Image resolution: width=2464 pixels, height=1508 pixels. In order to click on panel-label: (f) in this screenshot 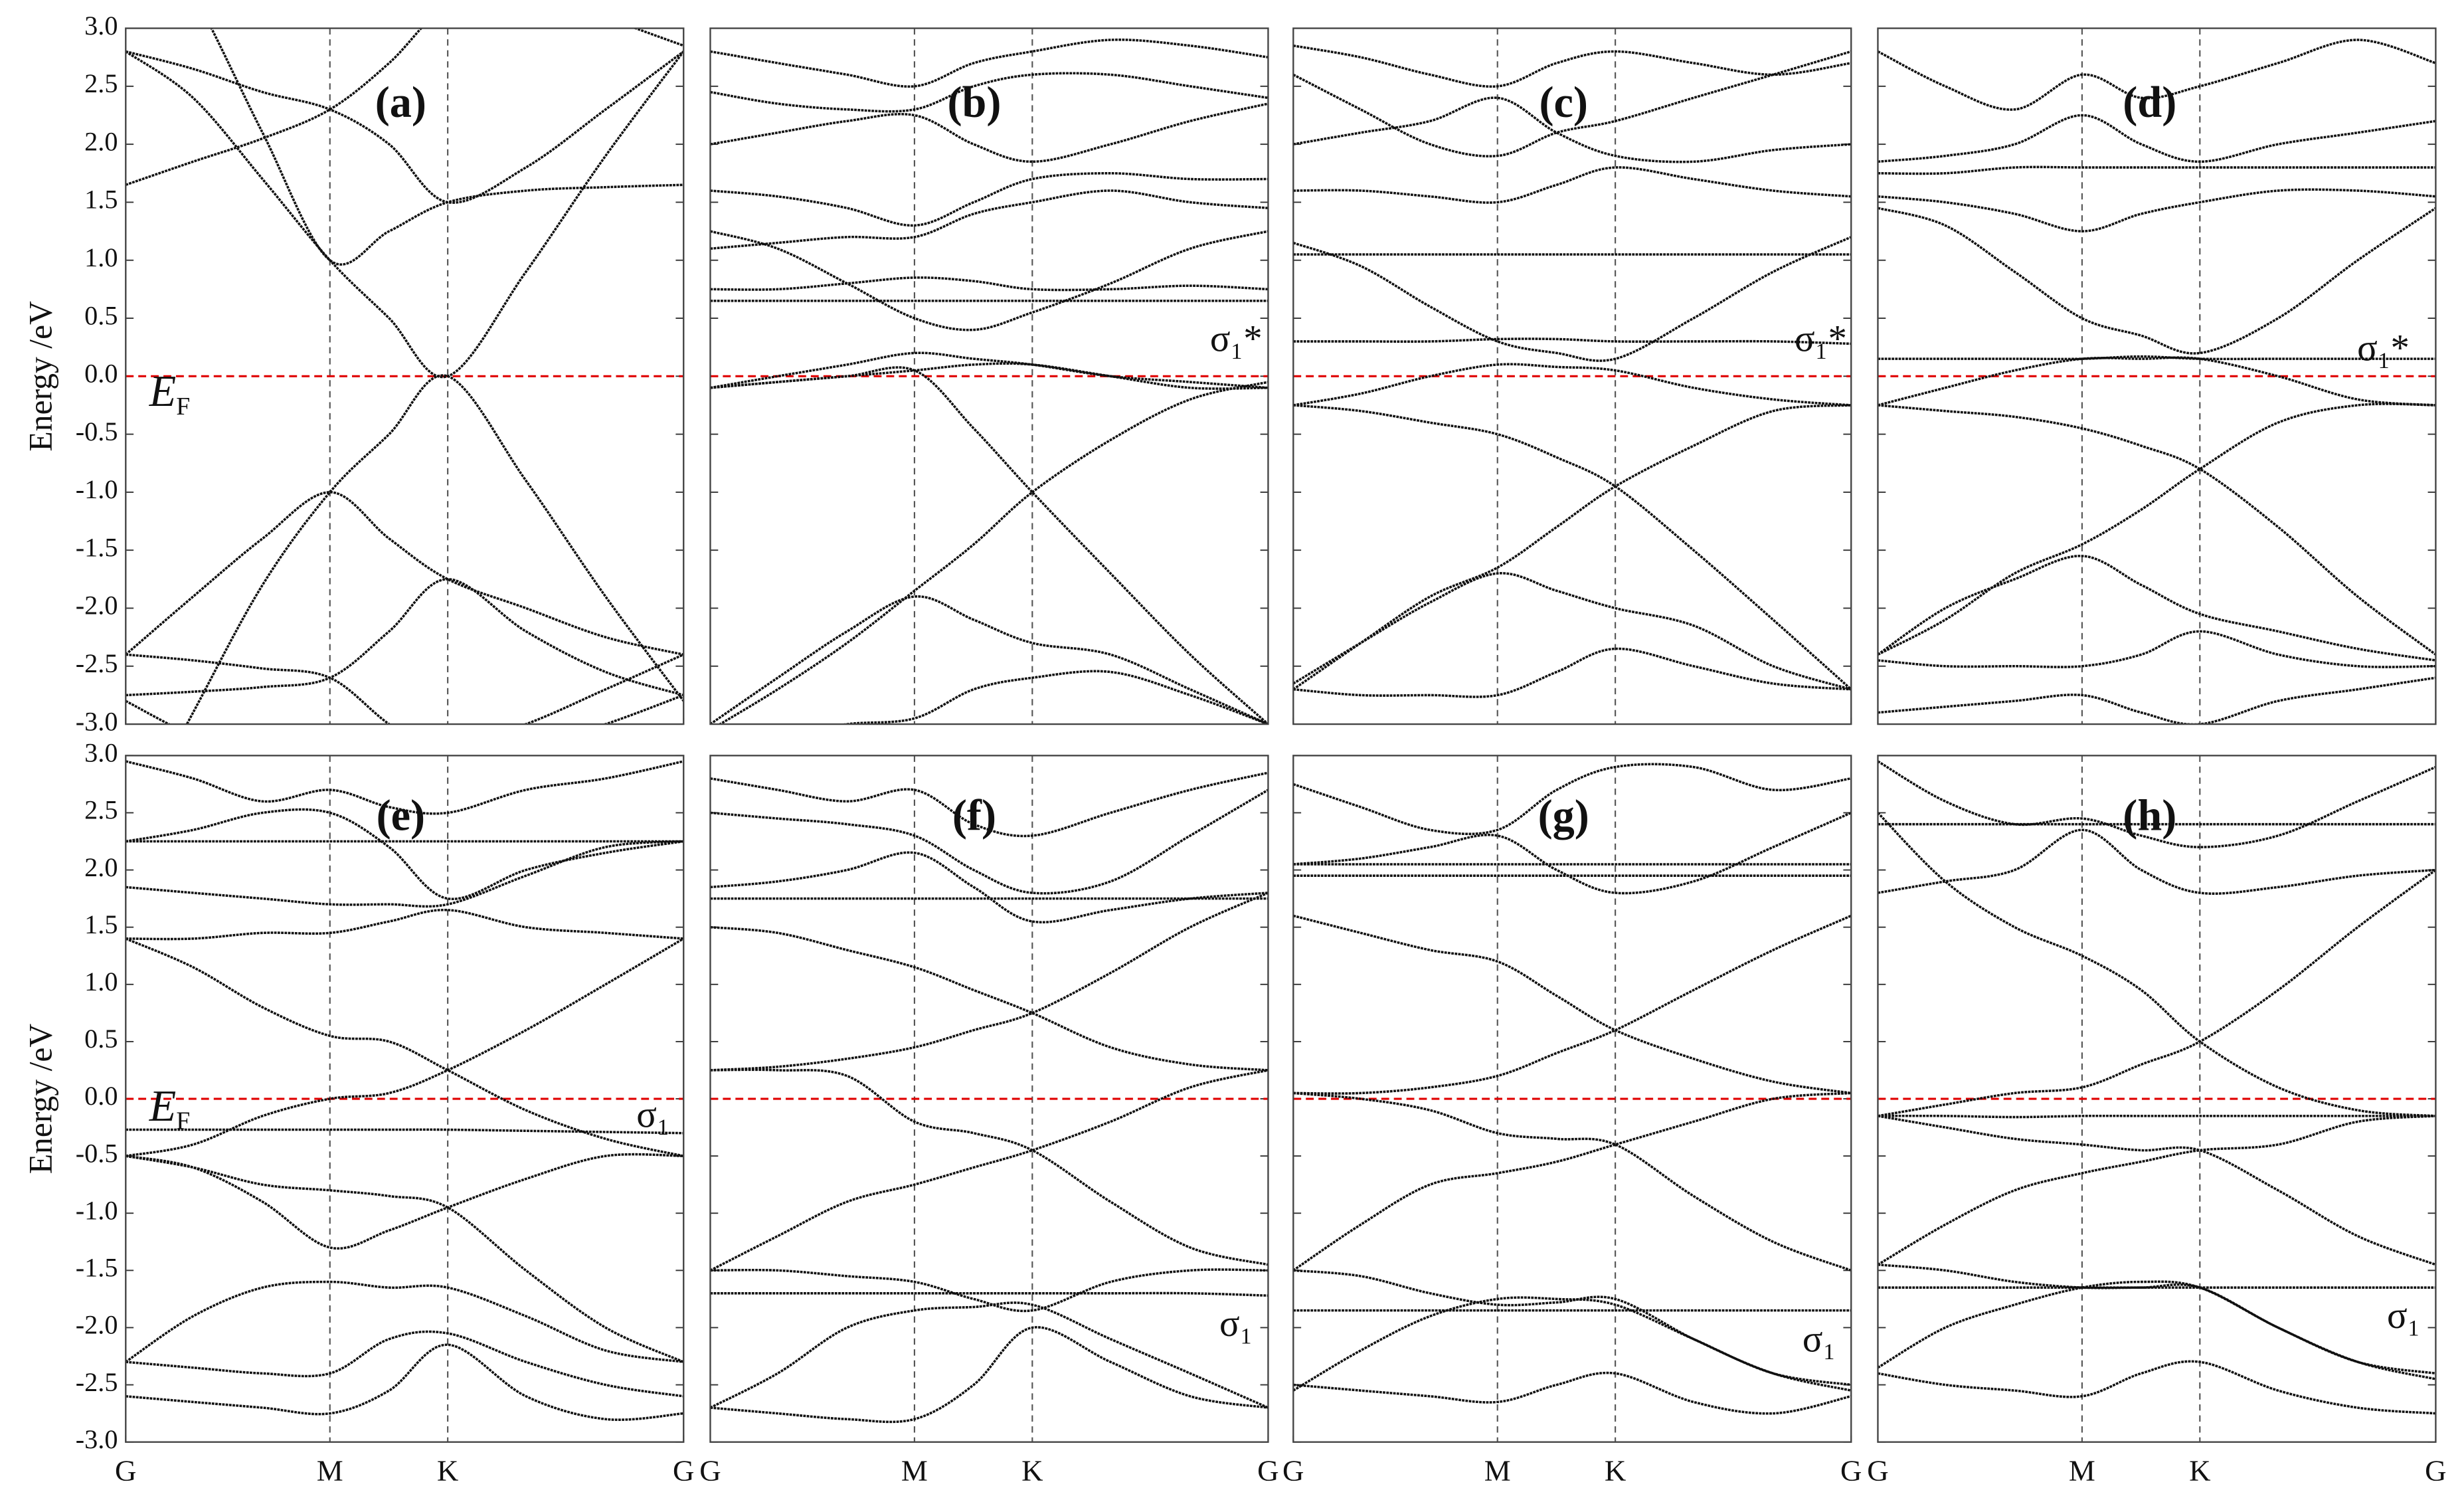, I will do `click(974, 816)`.